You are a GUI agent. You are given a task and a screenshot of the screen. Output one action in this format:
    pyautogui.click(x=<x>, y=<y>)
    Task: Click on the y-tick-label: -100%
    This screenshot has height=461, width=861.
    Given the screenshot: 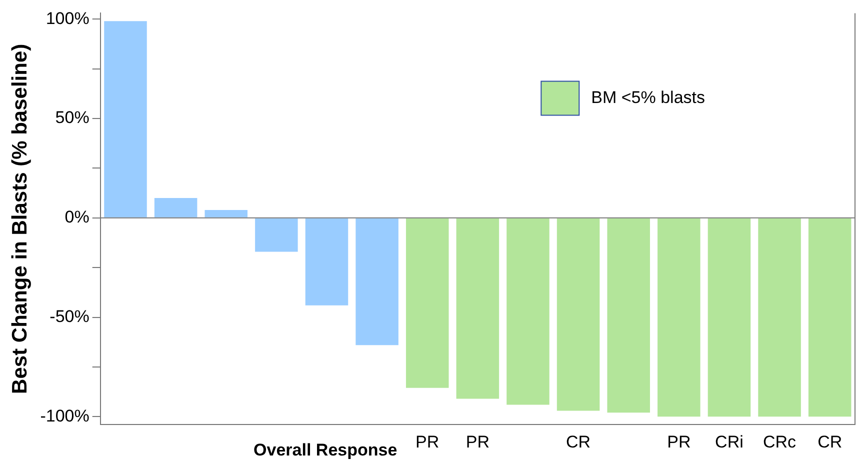 What is the action you would take?
    pyautogui.click(x=65, y=416)
    